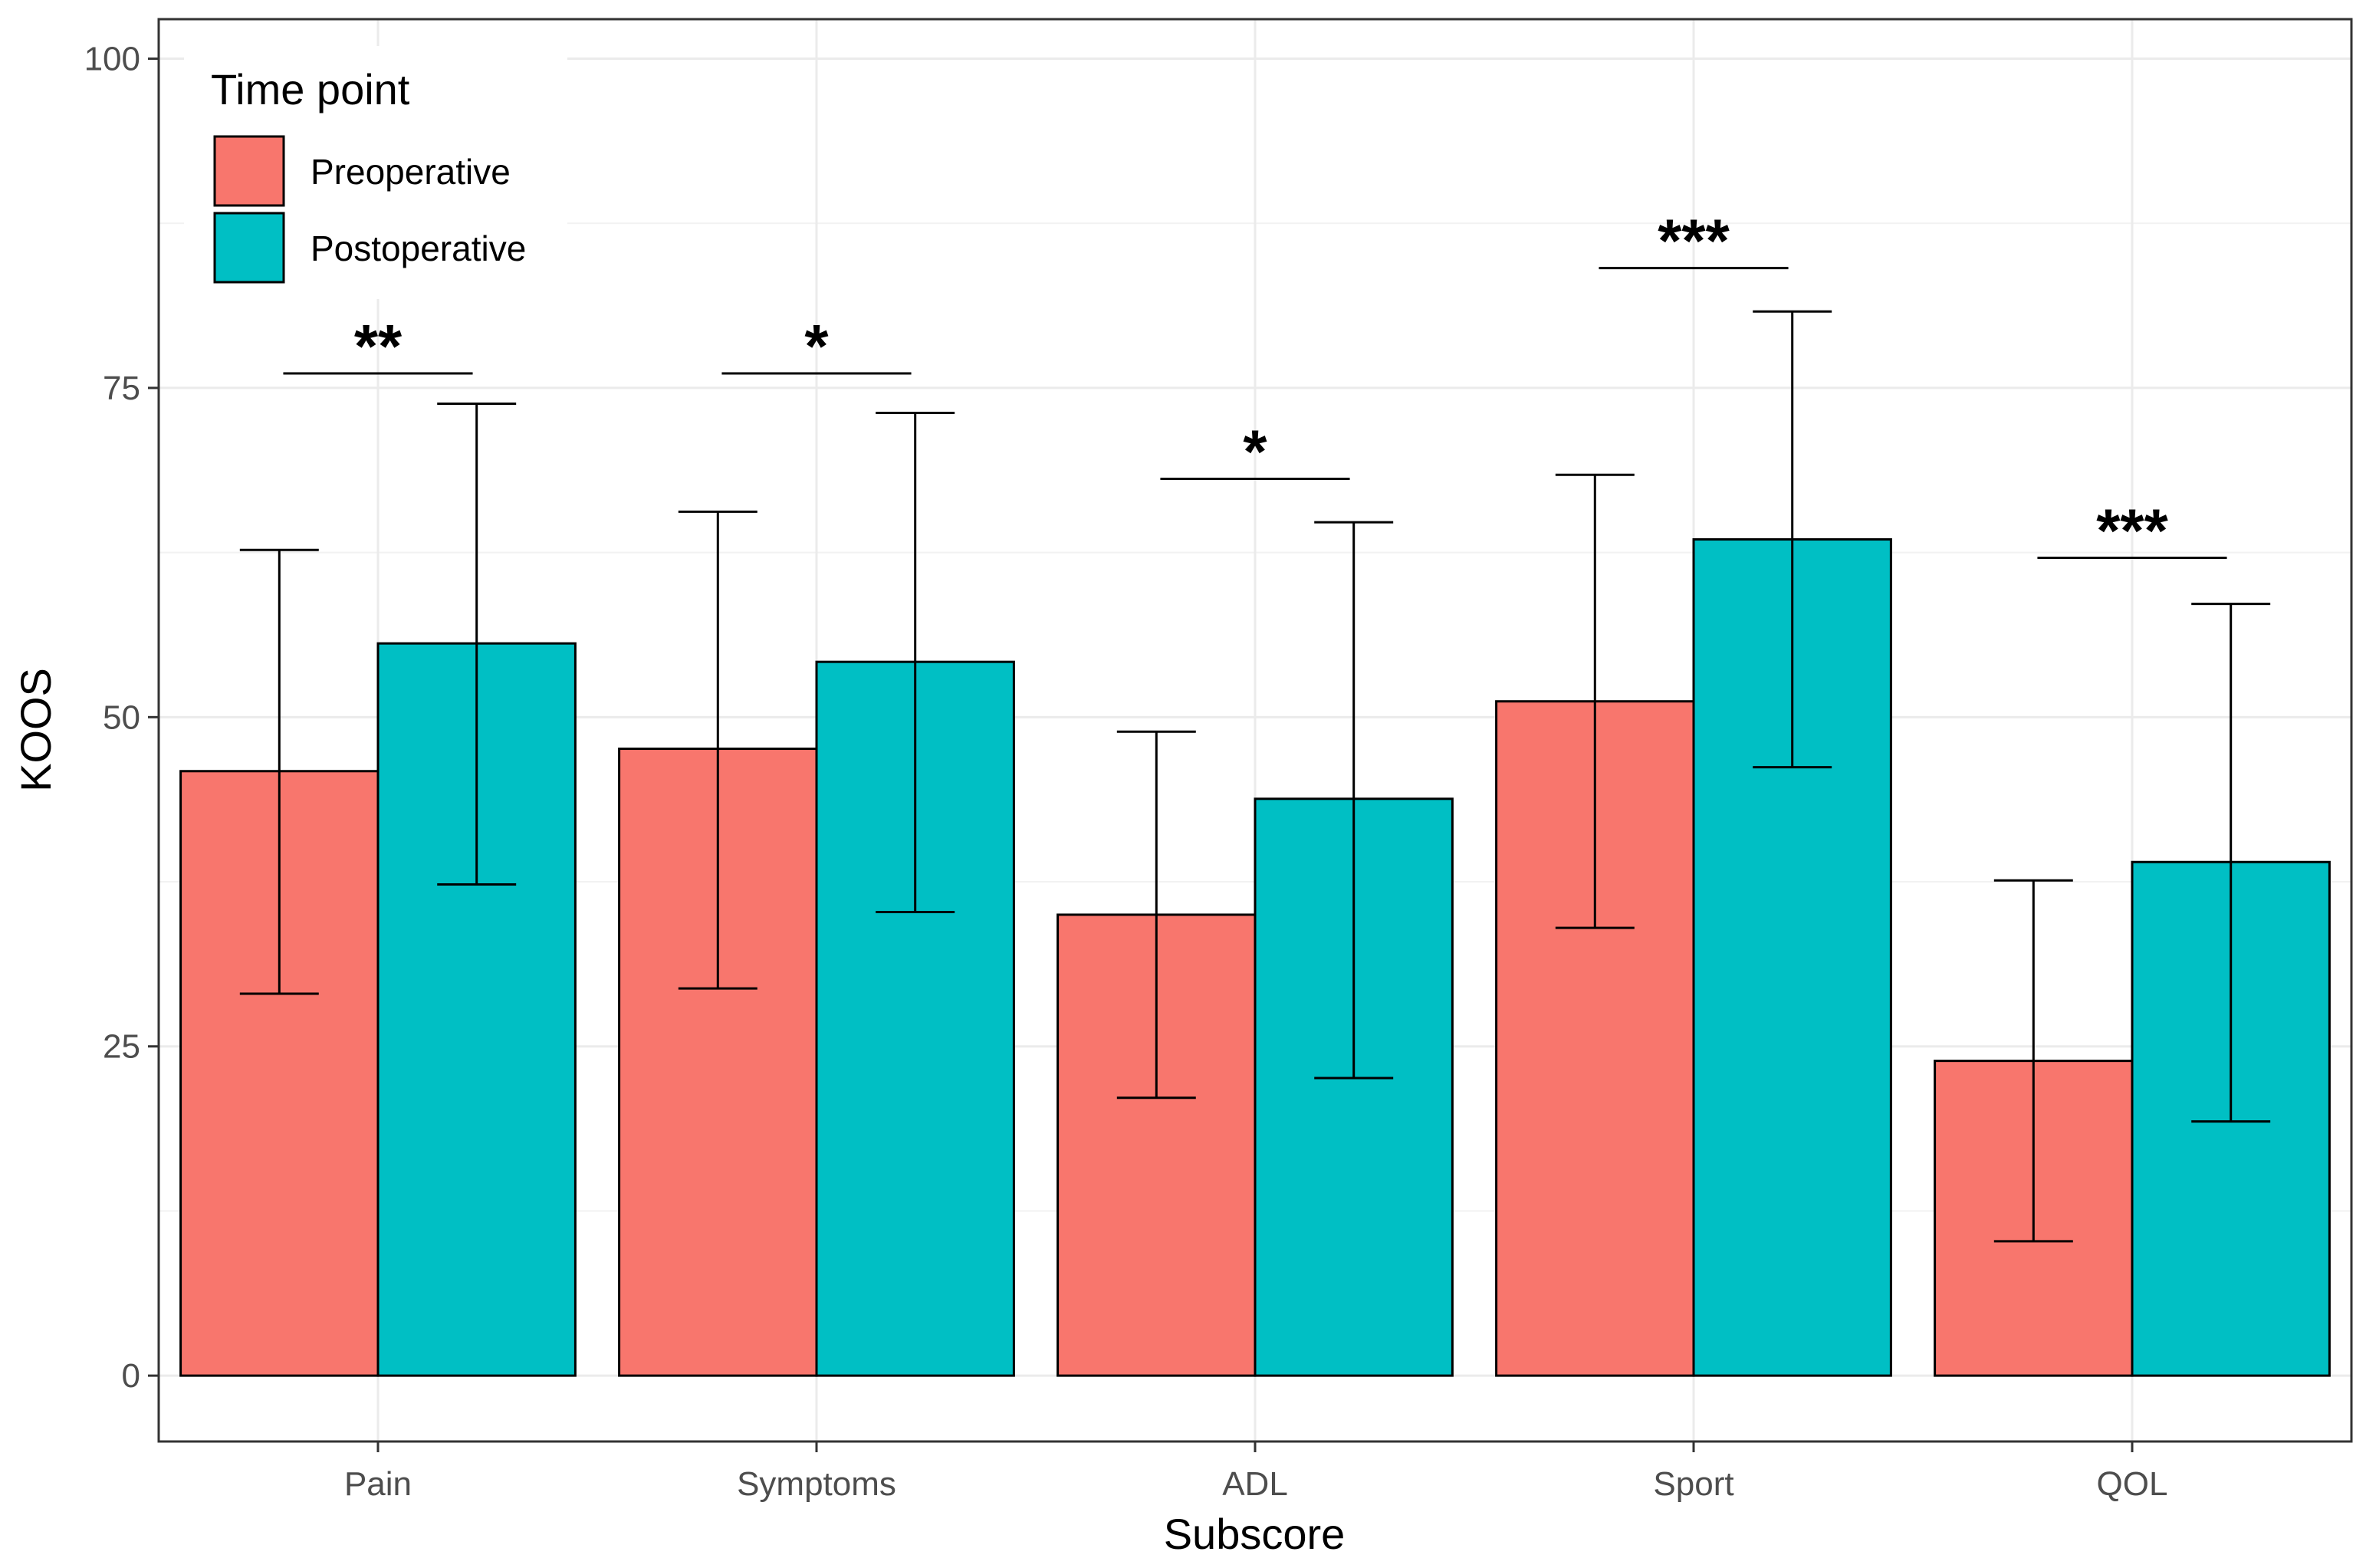 This screenshot has width=2366, height=1568. I want to click on y-tick-label: 25, so click(121, 1047).